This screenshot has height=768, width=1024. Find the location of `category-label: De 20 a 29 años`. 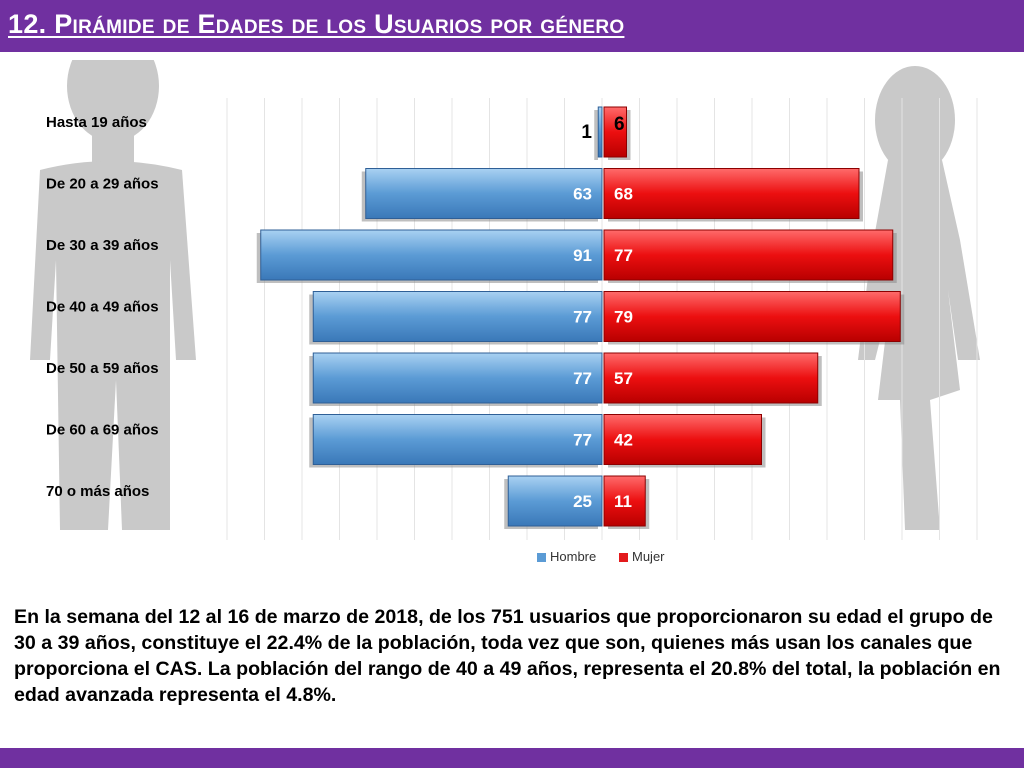

category-label: De 20 a 29 años is located at coordinates (102, 184).